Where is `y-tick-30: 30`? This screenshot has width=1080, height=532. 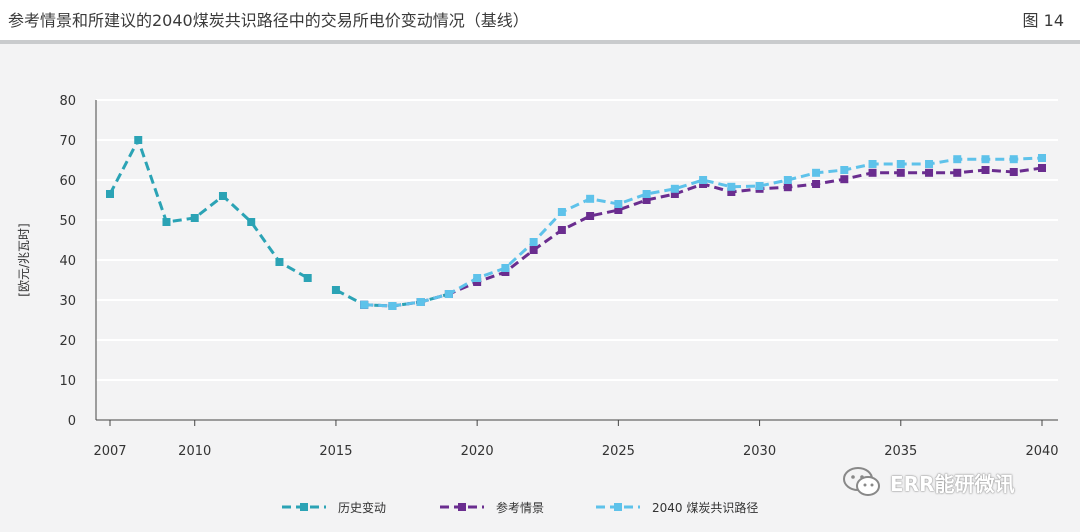 y-tick-30: 30 is located at coordinates (67, 301).